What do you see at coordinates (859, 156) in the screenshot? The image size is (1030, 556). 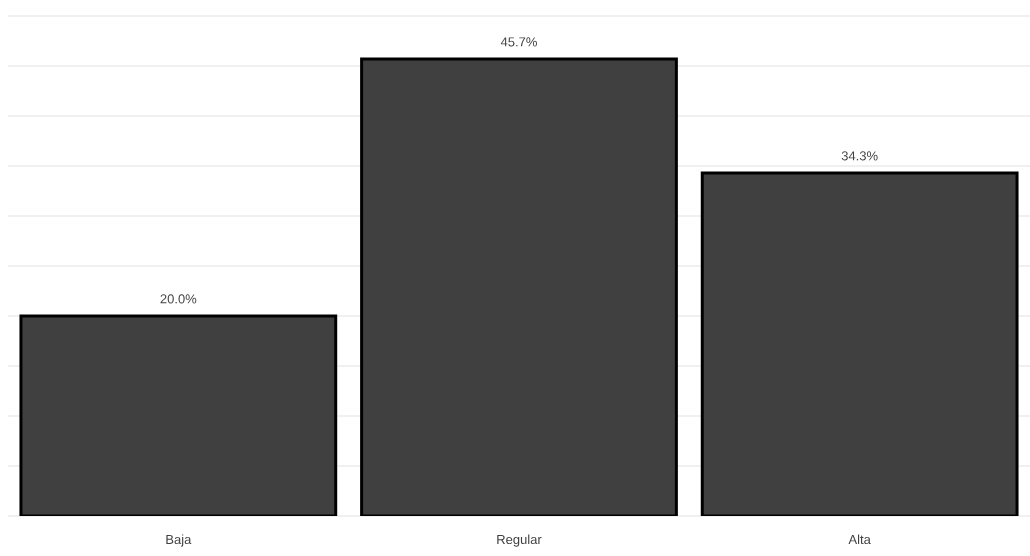 I see `data-label: 34.3%` at bounding box center [859, 156].